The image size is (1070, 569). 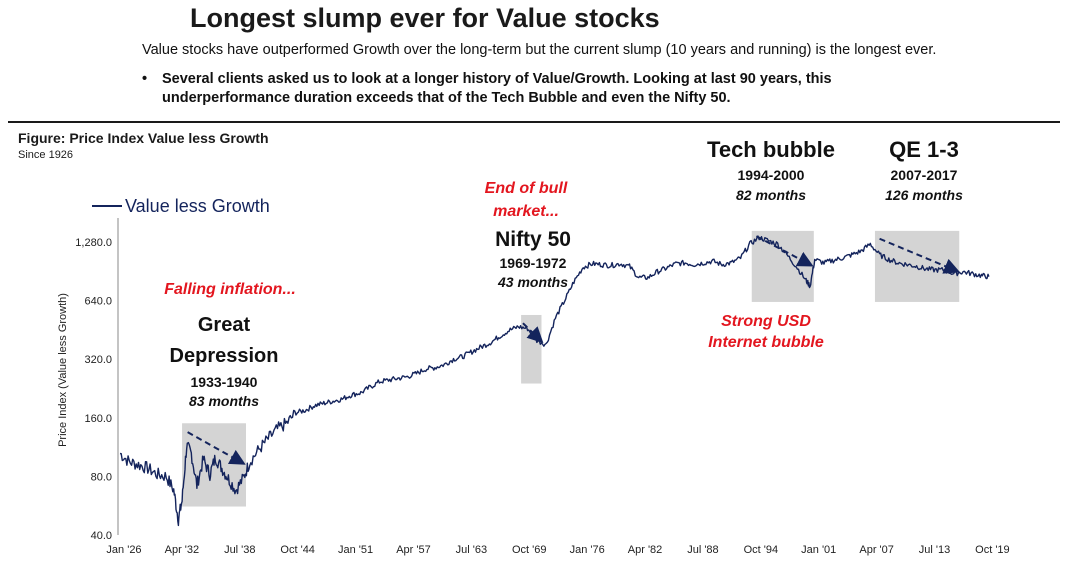 I want to click on annotation-label: 126 months, so click(x=924, y=195).